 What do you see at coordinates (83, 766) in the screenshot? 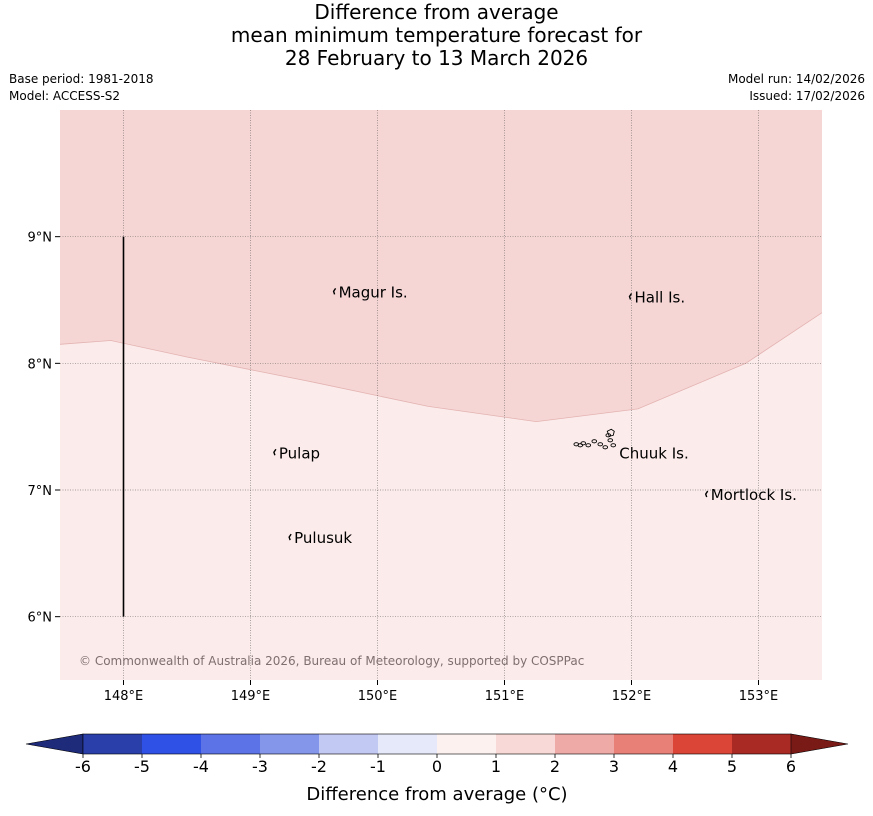
I see `colorbar-tick-label: -6` at bounding box center [83, 766].